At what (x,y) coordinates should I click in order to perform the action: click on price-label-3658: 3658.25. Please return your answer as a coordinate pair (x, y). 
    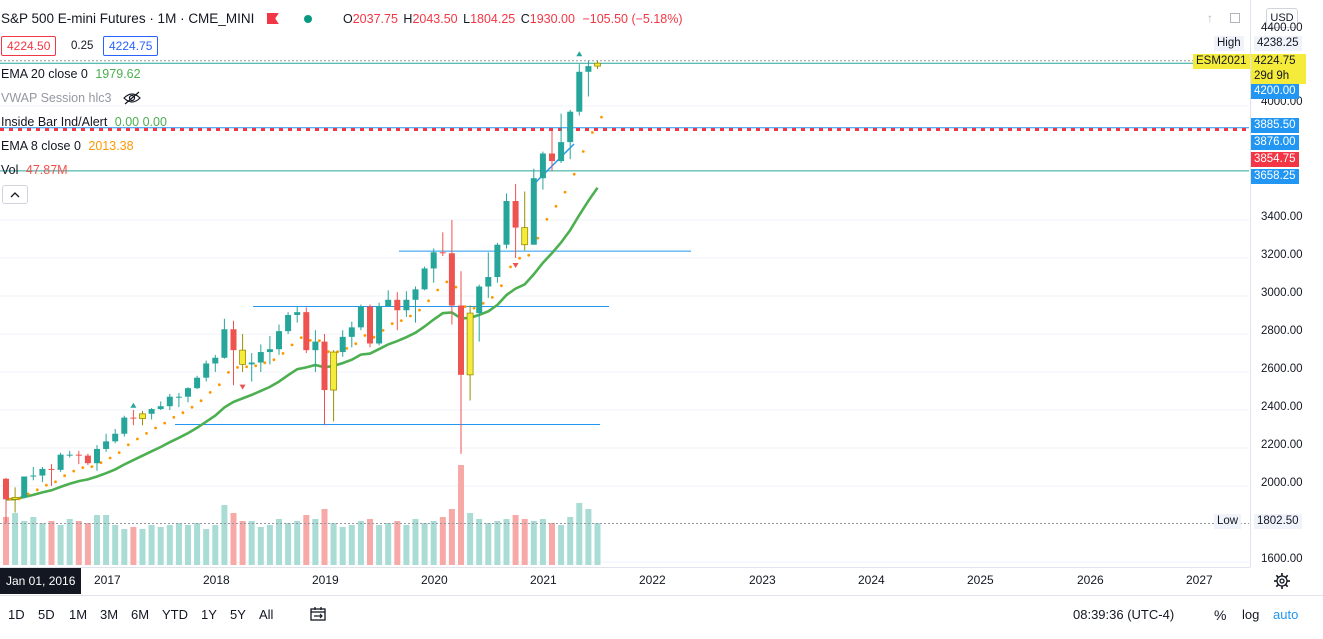
    Looking at the image, I should click on (1275, 176).